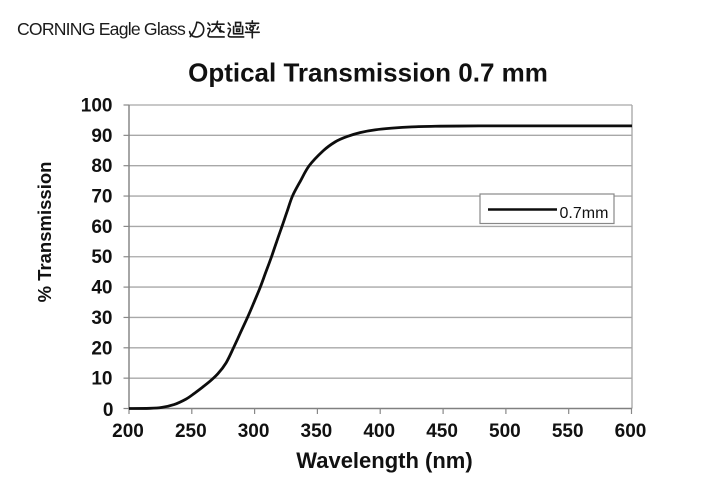 This screenshot has height=483, width=718. I want to click on svg-text: 10, so click(101, 379).